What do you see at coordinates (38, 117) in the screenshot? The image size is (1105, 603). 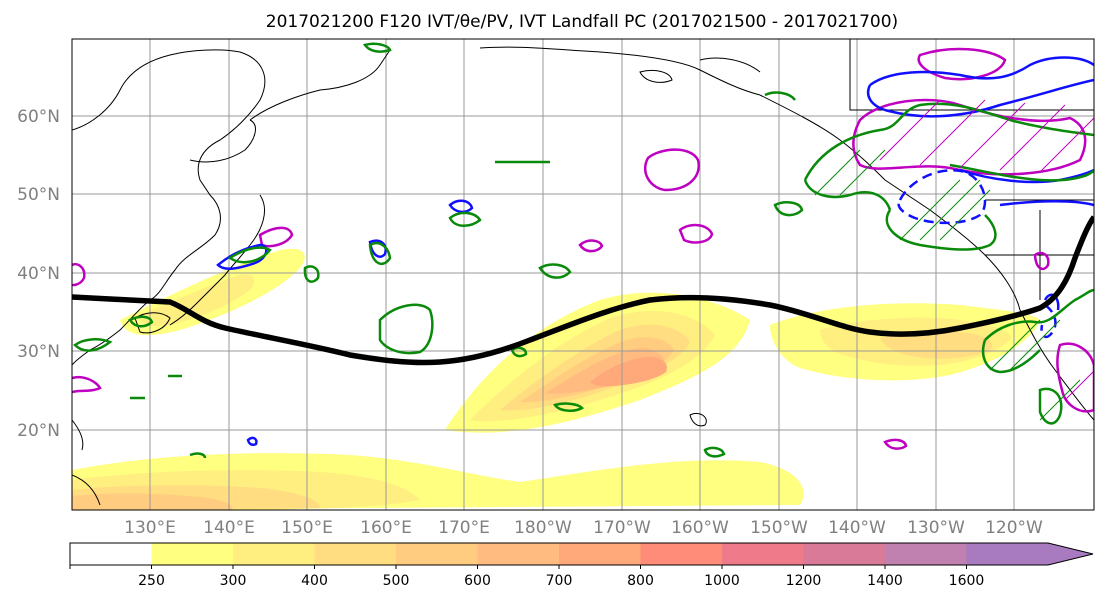 I see `lat-label: 60°N` at bounding box center [38, 117].